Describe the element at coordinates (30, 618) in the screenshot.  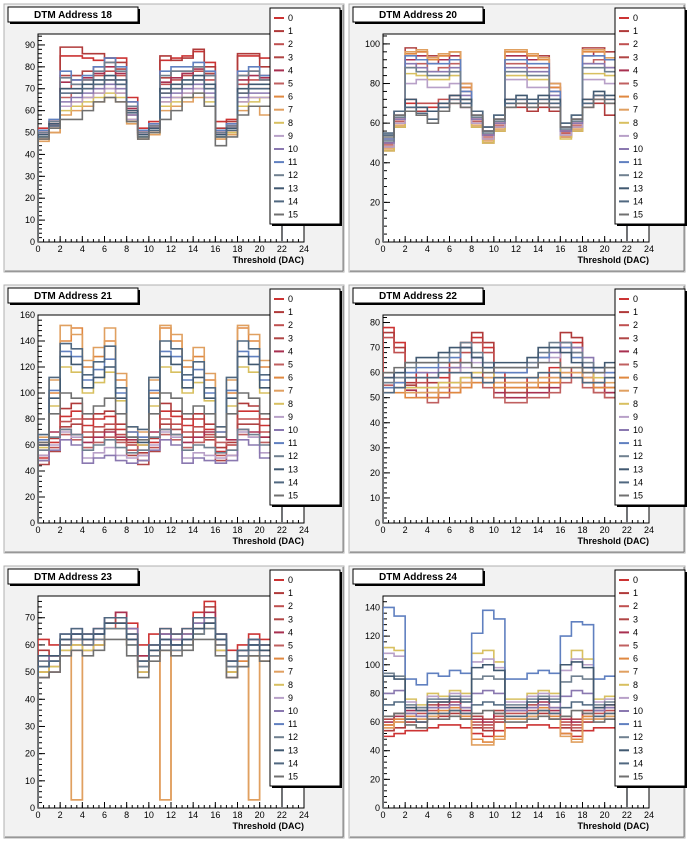
I see `y-tick-label: 70` at that location.